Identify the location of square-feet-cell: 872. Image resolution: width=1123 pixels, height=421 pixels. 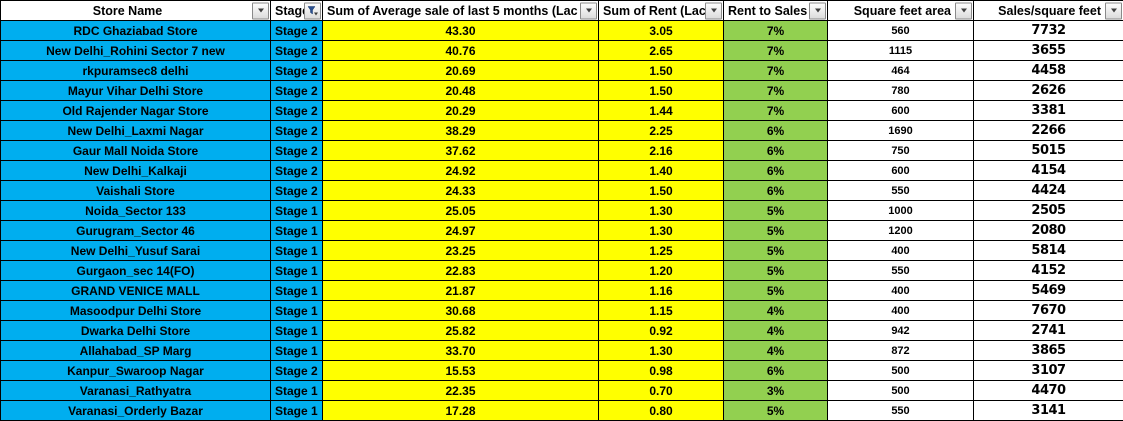
(900, 350).